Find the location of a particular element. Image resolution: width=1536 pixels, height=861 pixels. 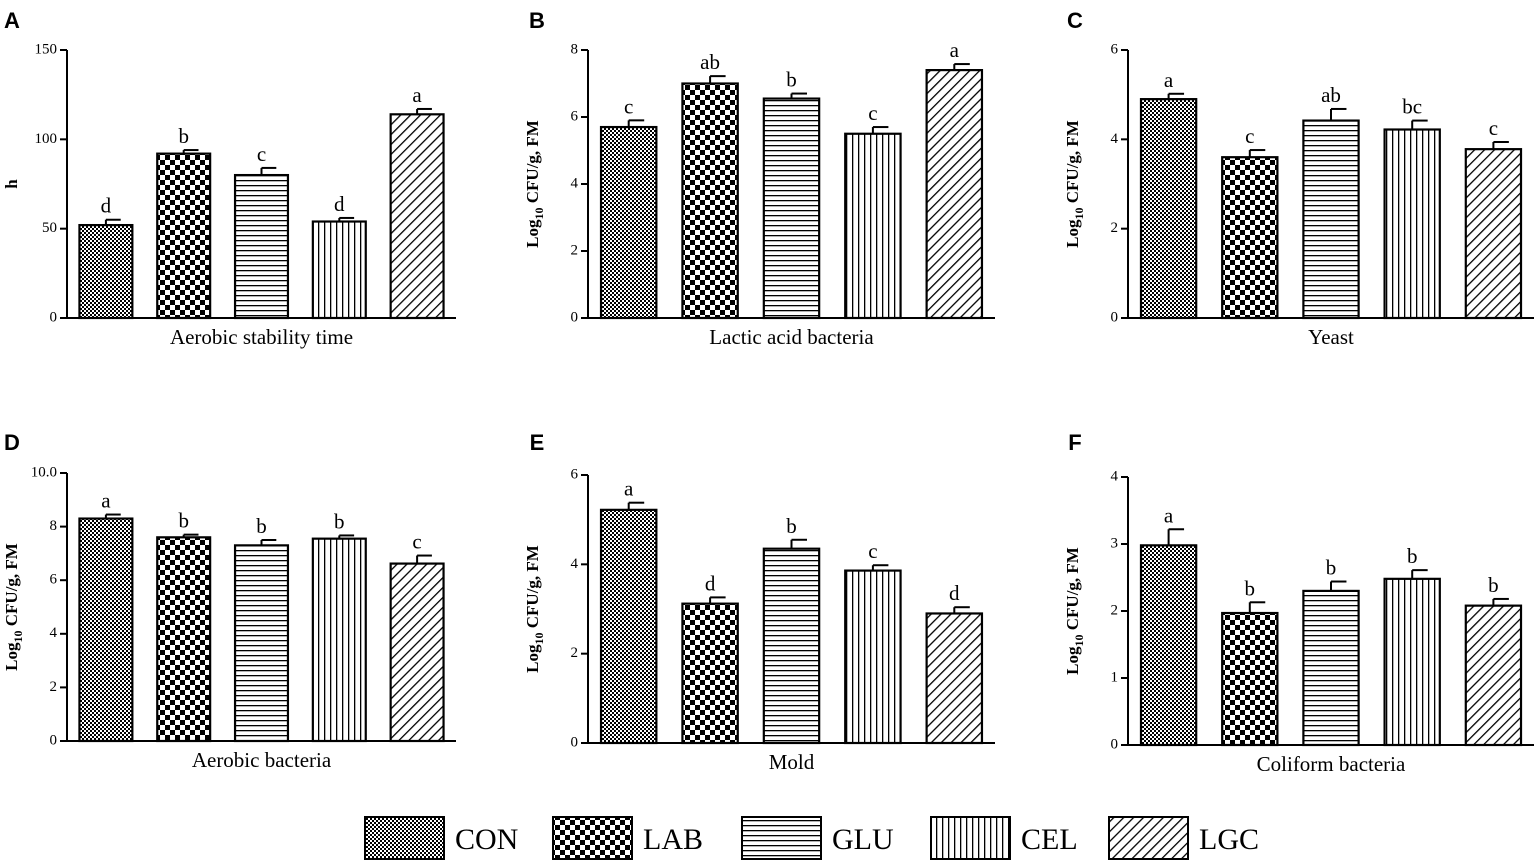

significance-letter: bc is located at coordinates (1412, 107).